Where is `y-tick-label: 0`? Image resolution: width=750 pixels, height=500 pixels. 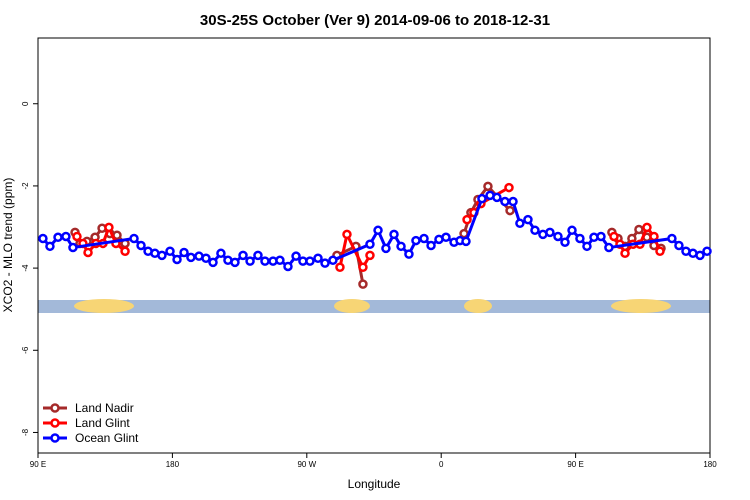
y-tick-label: 0 is located at coordinates (25, 103).